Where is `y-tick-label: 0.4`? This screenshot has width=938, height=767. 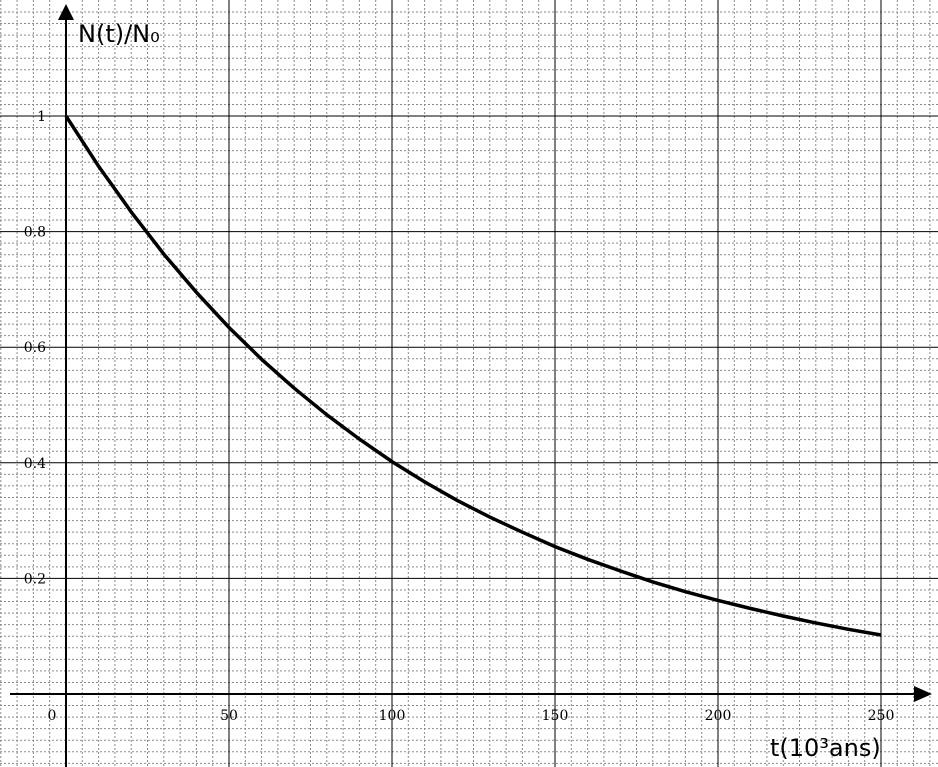 y-tick-label: 0.4 is located at coordinates (35, 464).